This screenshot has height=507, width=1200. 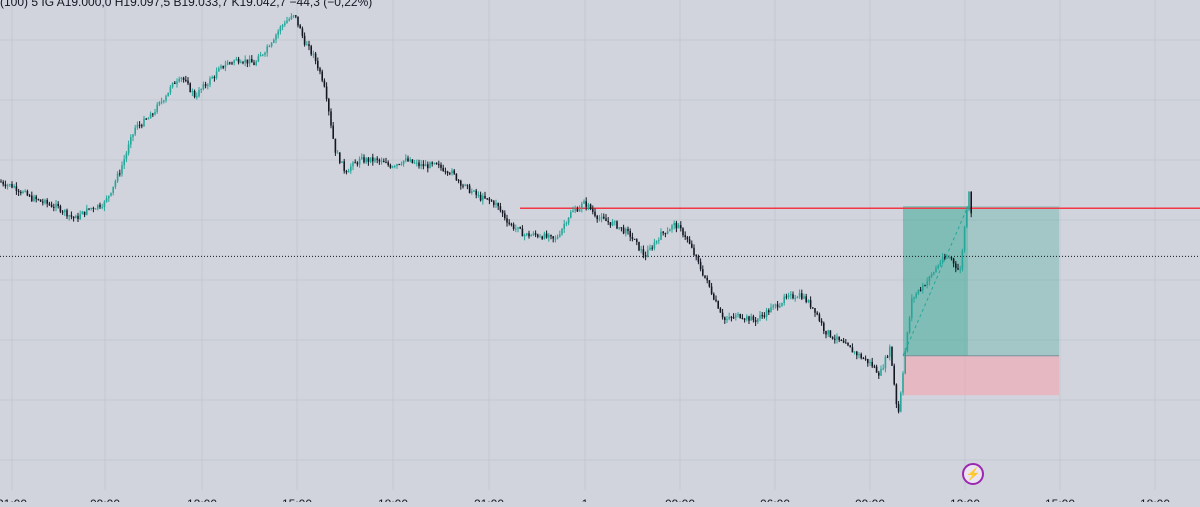 I want to click on x-tick-label: 18:00, so click(x=1155, y=499).